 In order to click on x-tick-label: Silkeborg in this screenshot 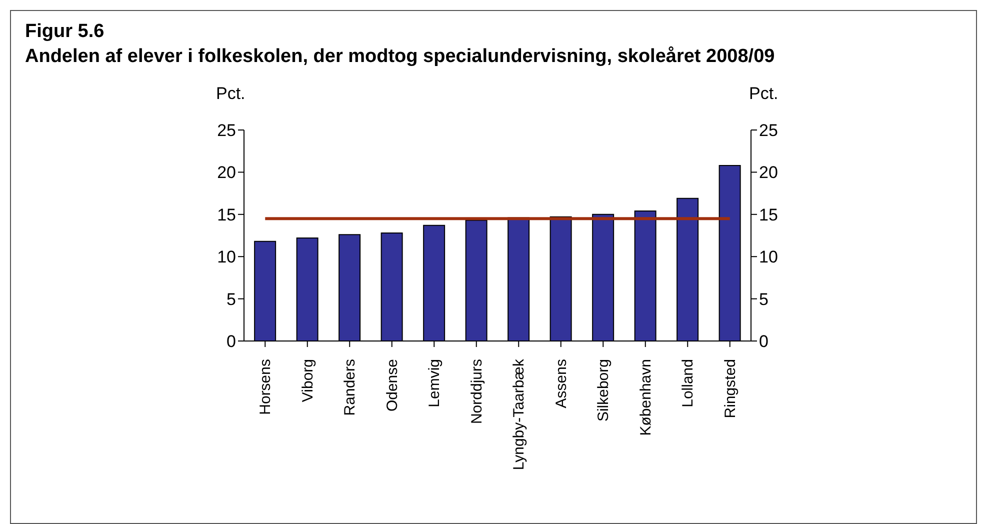, I will do `click(603, 390)`.